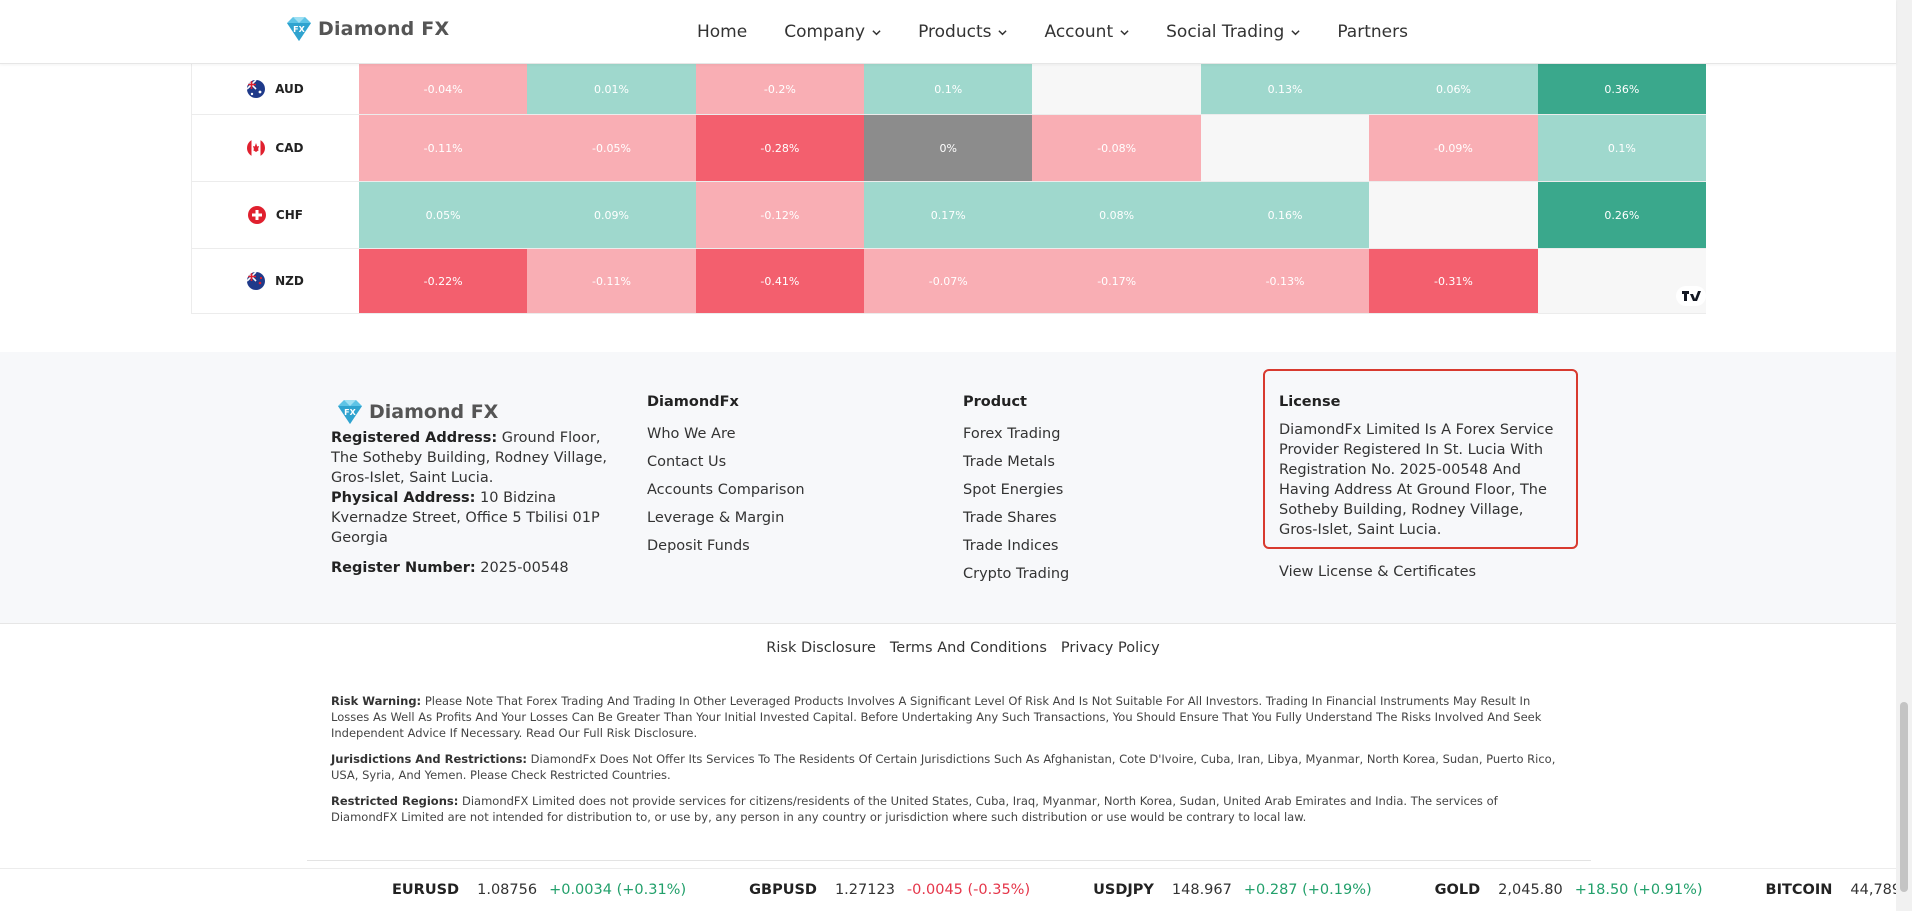  What do you see at coordinates (780, 89) in the screenshot?
I see `heatmap-cell: -0.2%` at bounding box center [780, 89].